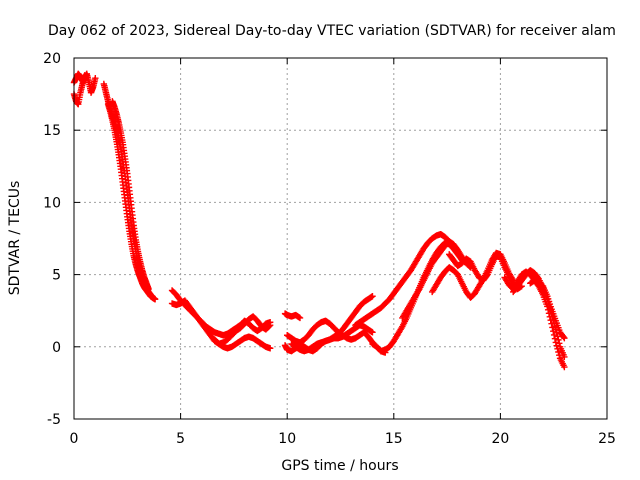 The width and height of the screenshot is (640, 480). What do you see at coordinates (52, 131) in the screenshot?
I see `y-tick-label: 15` at bounding box center [52, 131].